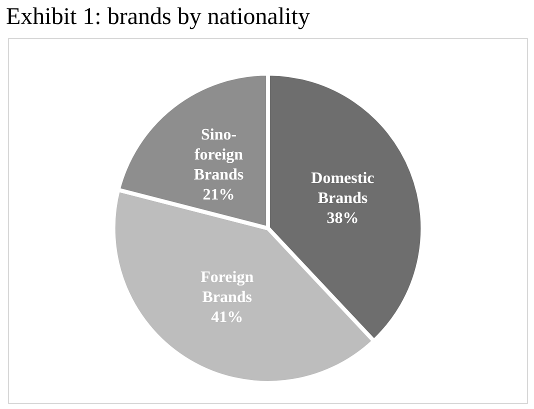  What do you see at coordinates (219, 155) in the screenshot?
I see `slice-label: Sino-foreign Brands` at bounding box center [219, 155].